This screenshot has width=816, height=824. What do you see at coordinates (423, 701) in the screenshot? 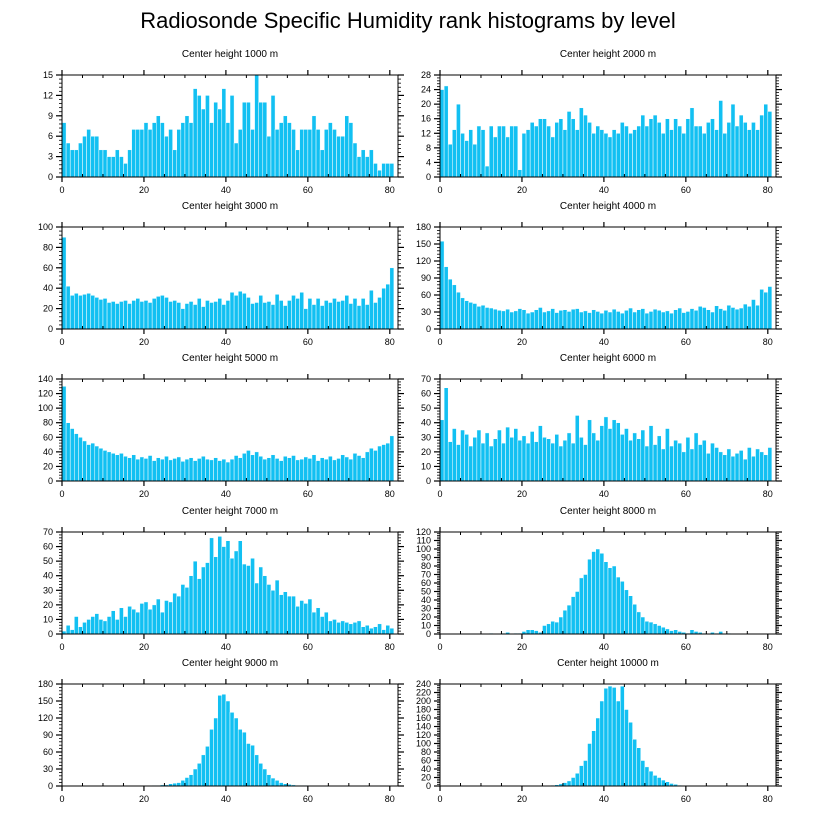
I see `y-tick-label: 200` at bounding box center [423, 701].